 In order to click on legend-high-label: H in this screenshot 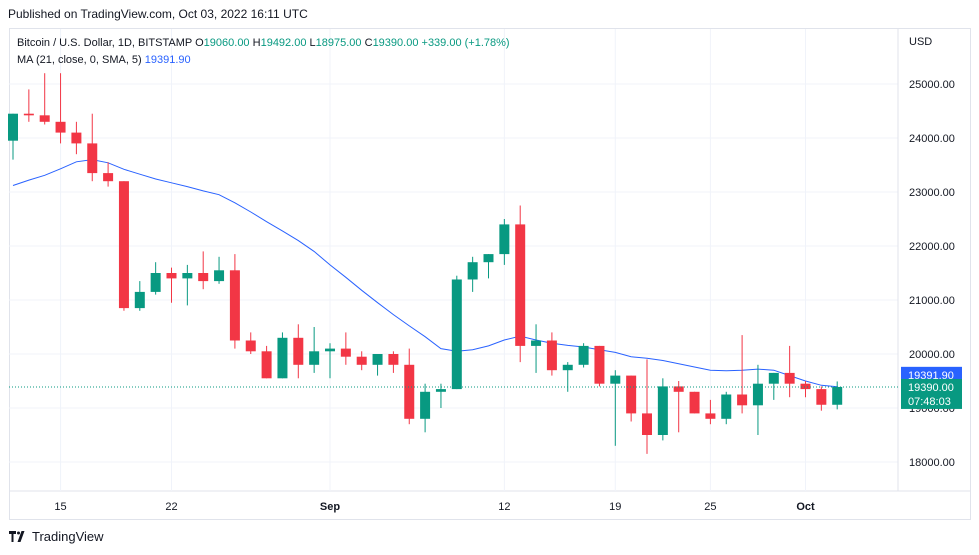, I will do `click(256, 43)`.